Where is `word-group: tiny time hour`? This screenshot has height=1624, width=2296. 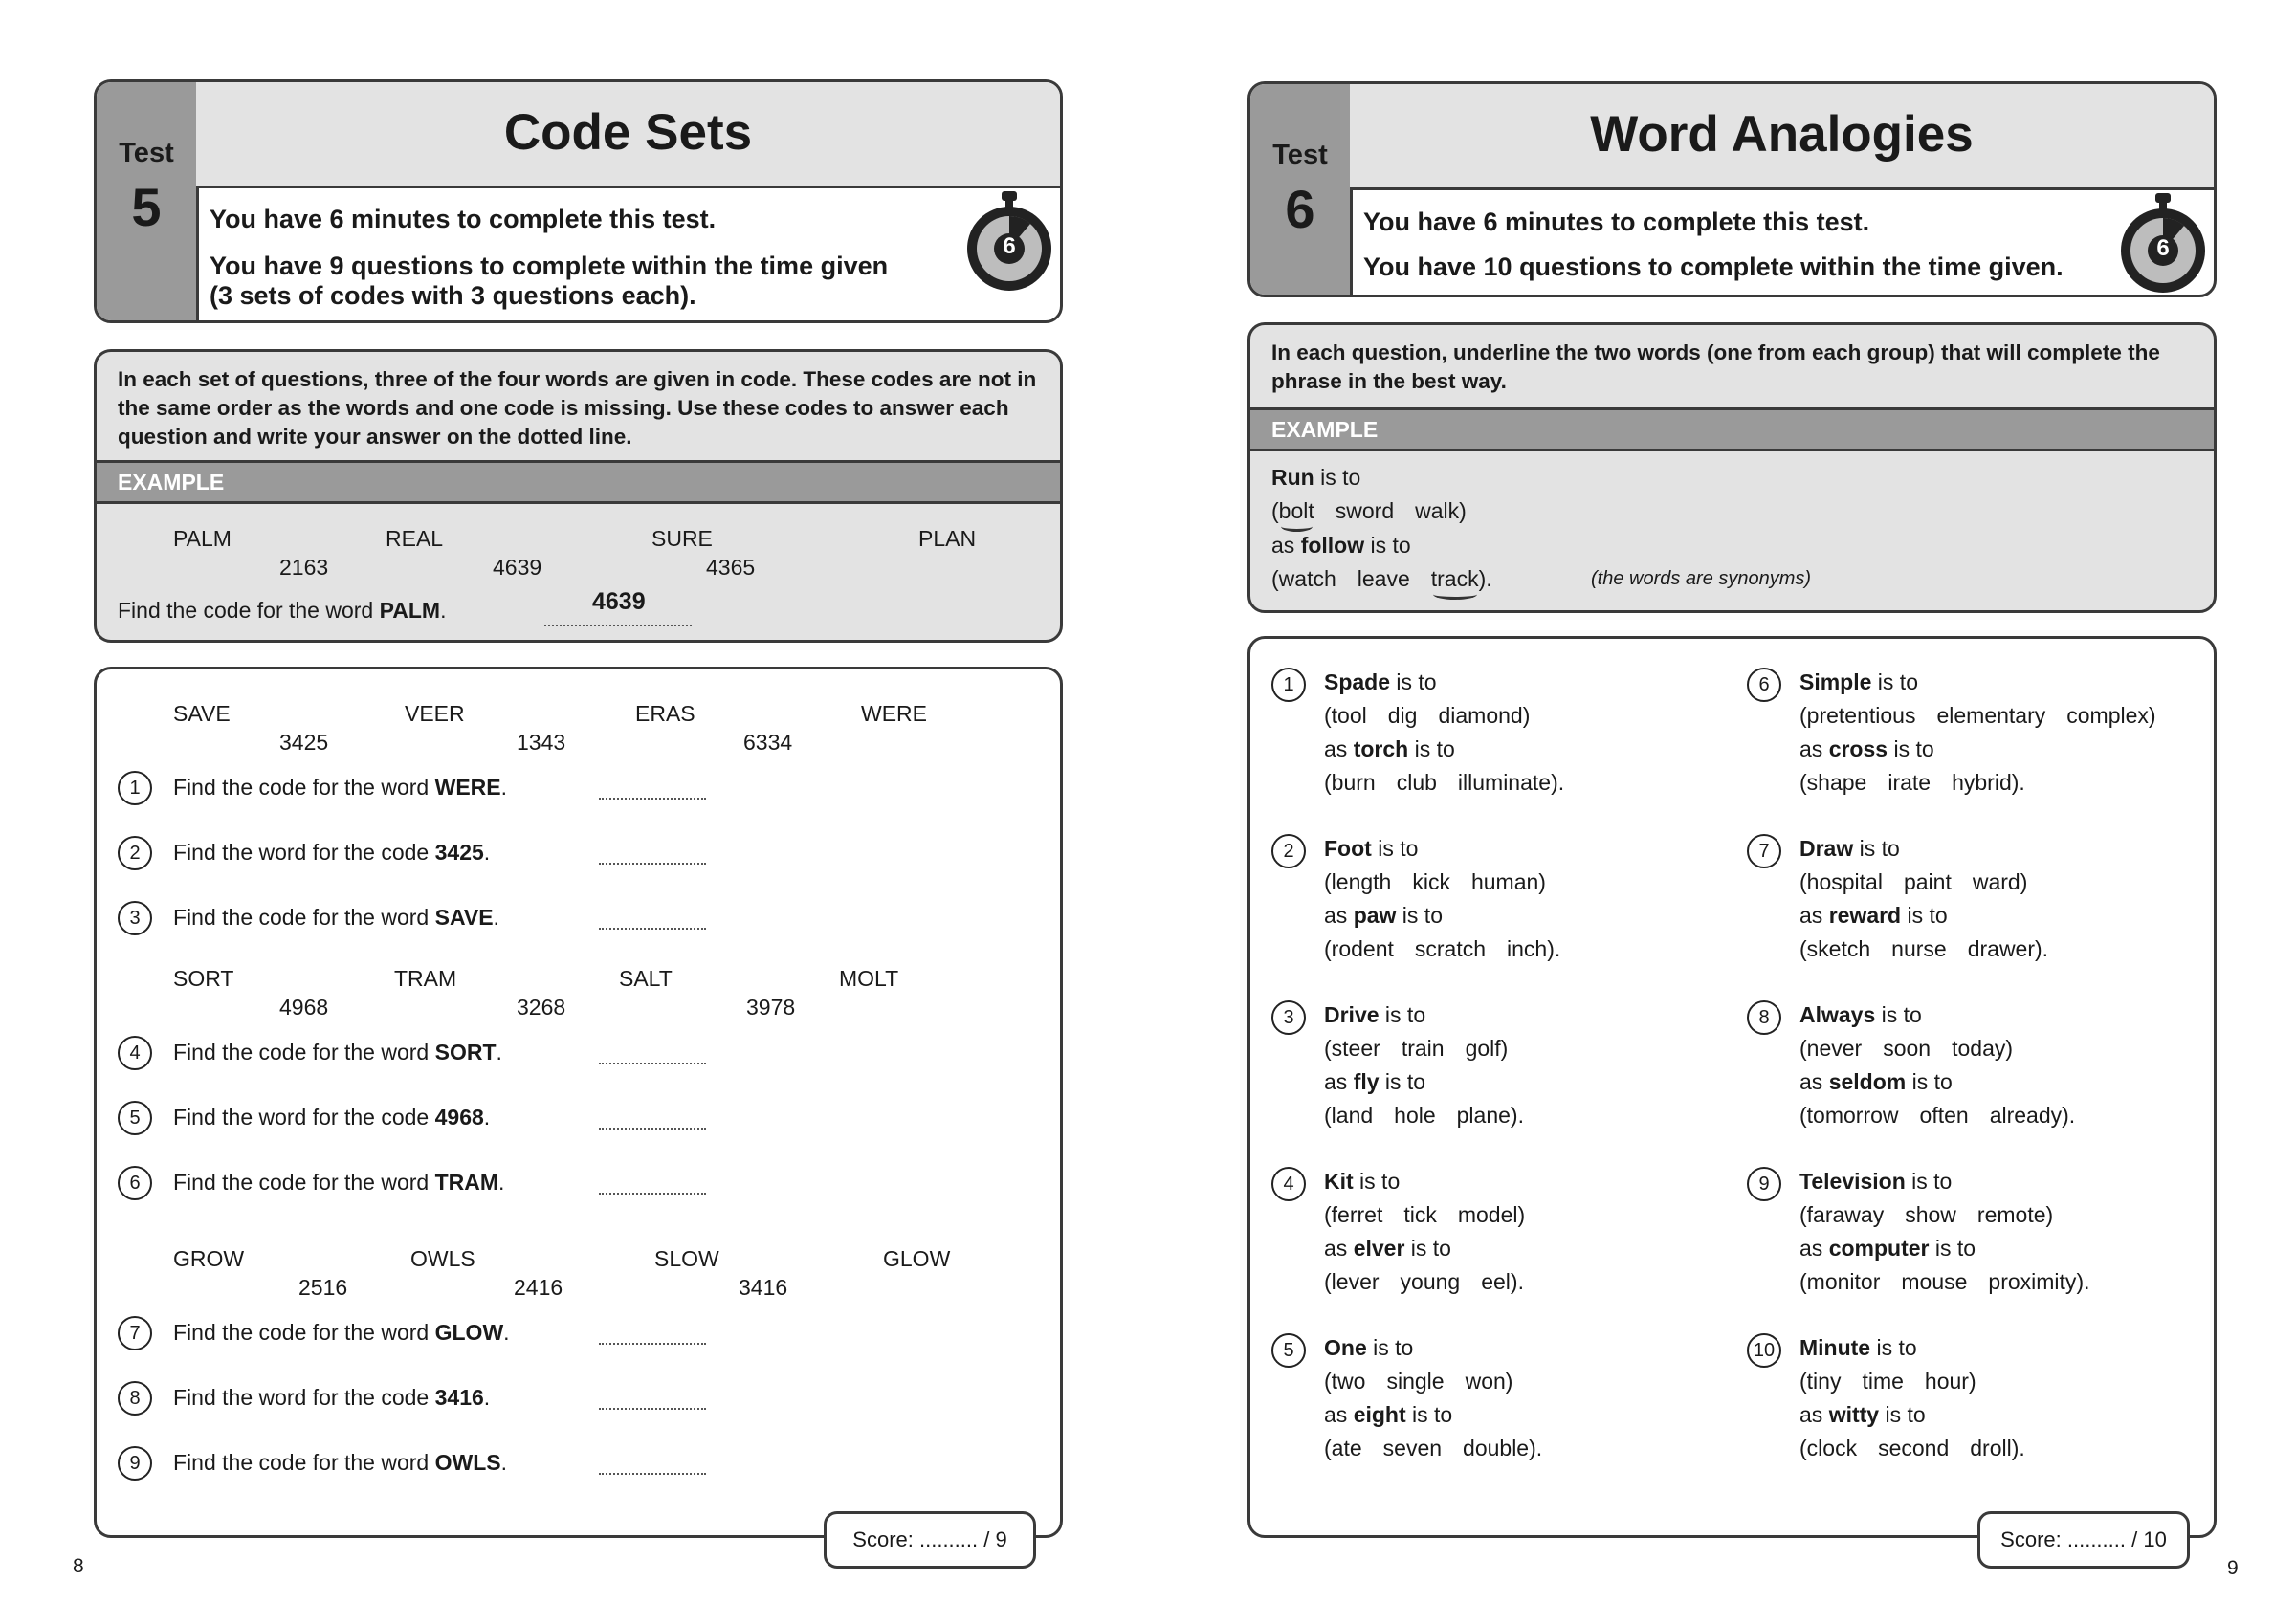 word-group: tiny time hour is located at coordinates (1888, 1382).